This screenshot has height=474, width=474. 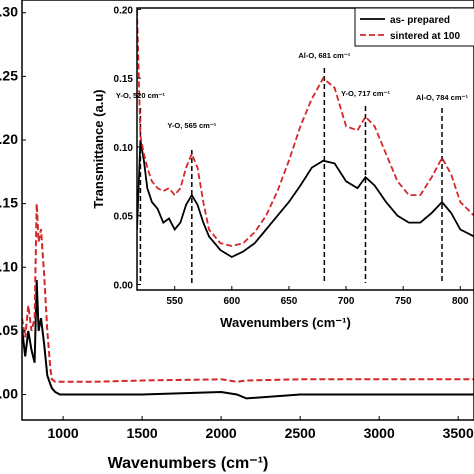 What do you see at coordinates (442, 97) in the screenshot?
I see `annotation: Al-O, 784 cm⁻¹` at bounding box center [442, 97].